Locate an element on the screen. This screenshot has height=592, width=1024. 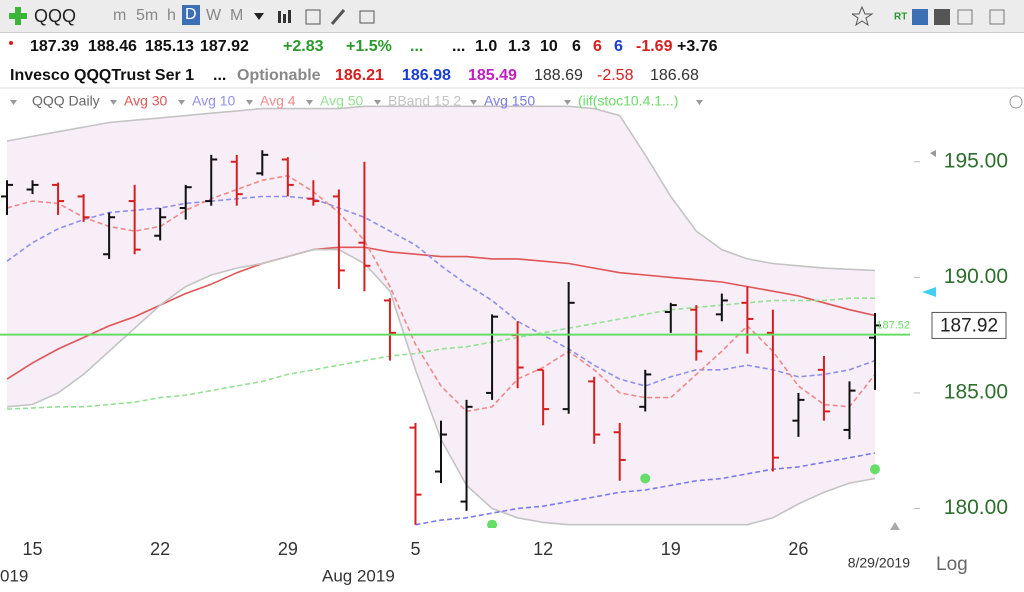
quote-field: 1.3 is located at coordinates (519, 46).